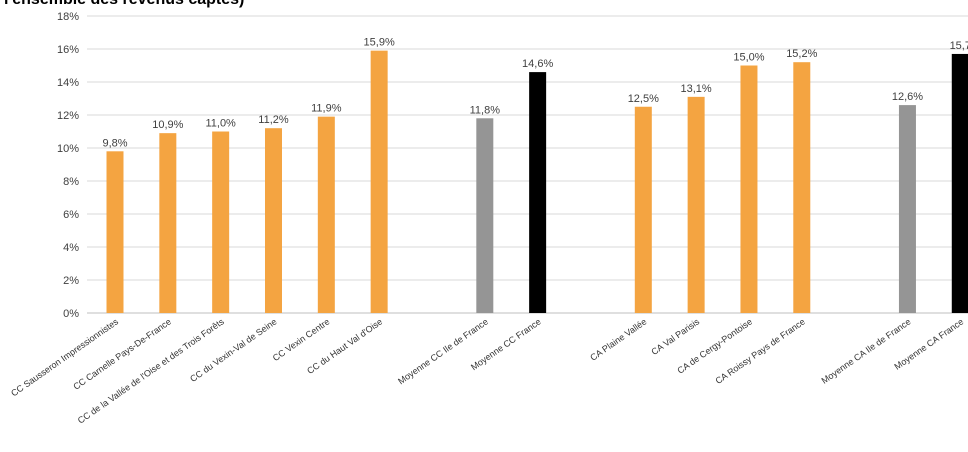  Describe the element at coordinates (71, 314) in the screenshot. I see `y-tick-label: 0%` at that location.